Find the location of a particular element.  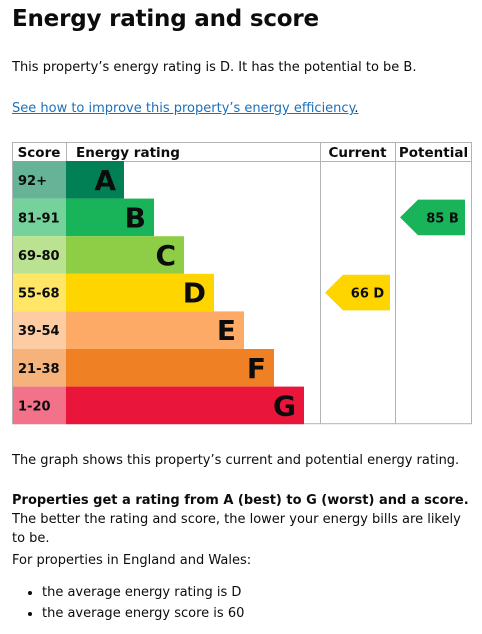

score-range-c: 69-80 is located at coordinates (39, 256).